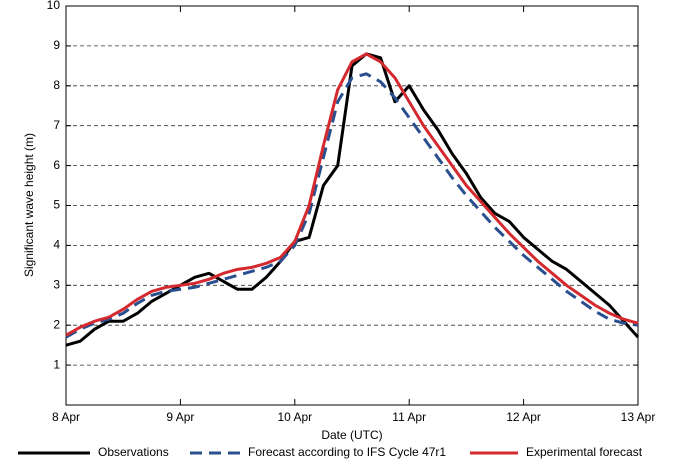 This screenshot has height=466, width=690. I want to click on legend-label: Experimental forecast, so click(584, 452).